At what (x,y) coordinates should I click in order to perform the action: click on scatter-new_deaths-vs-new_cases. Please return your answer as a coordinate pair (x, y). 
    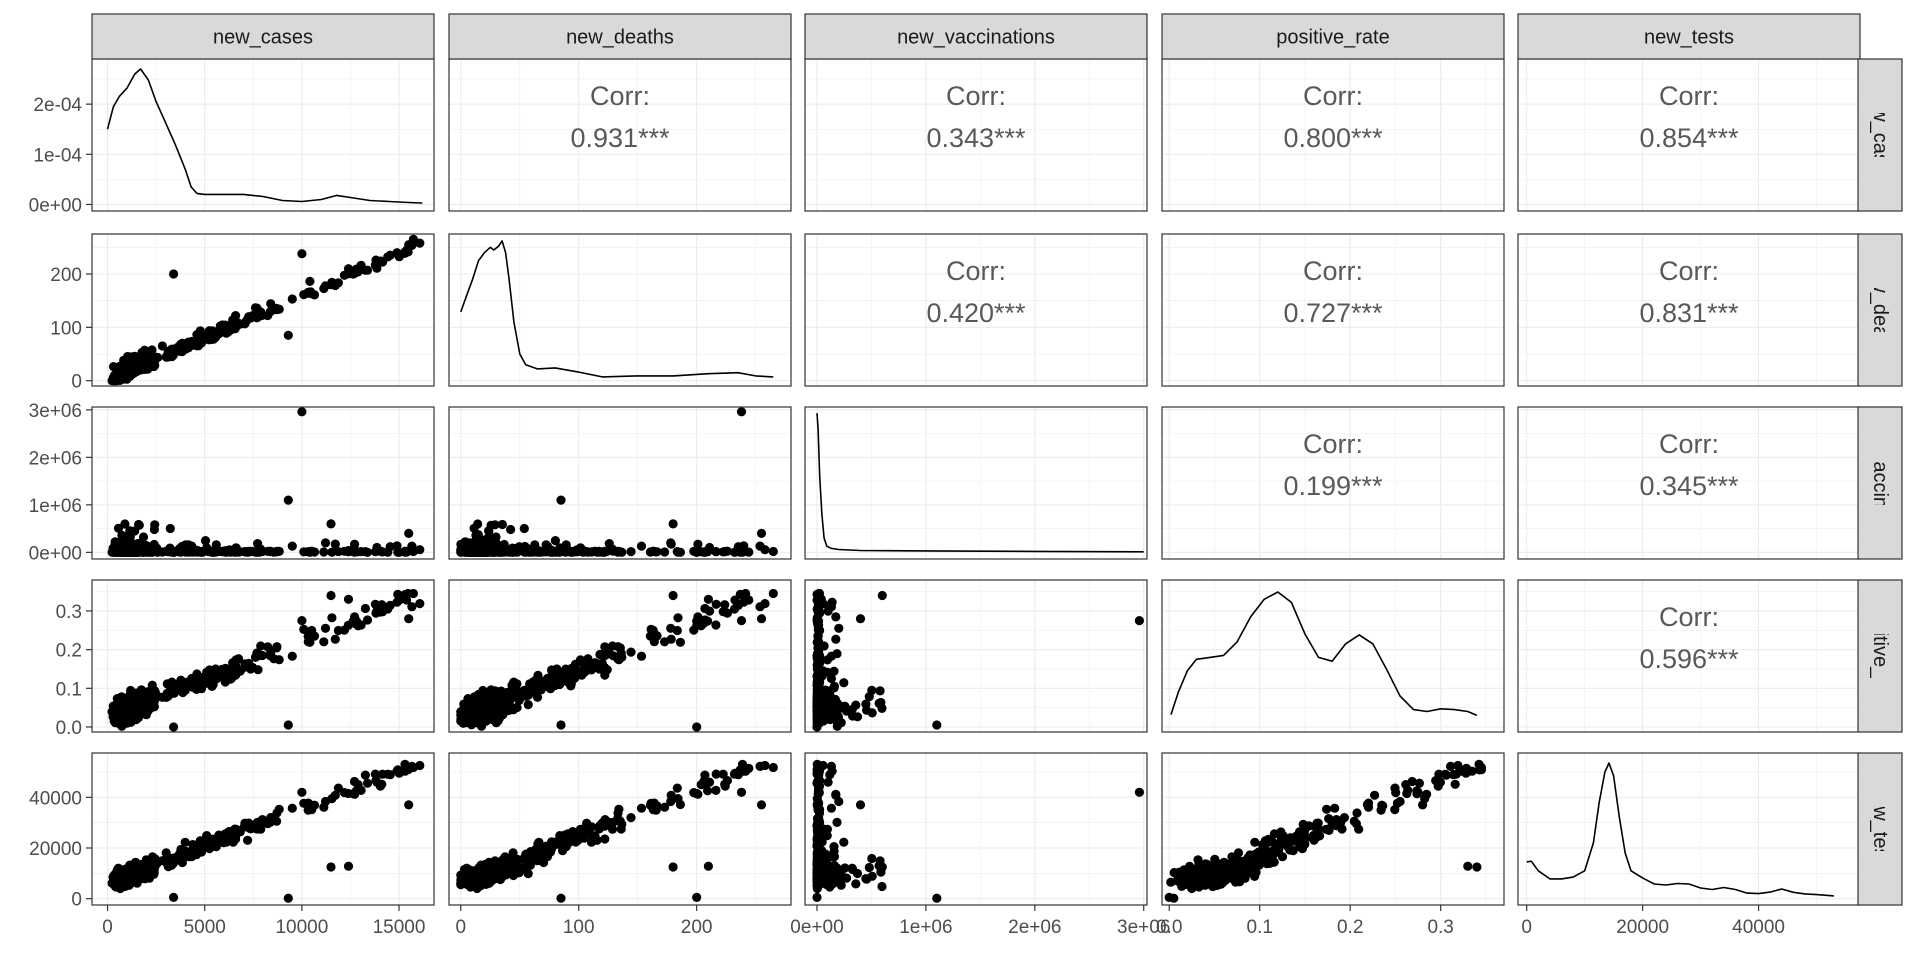
    Looking at the image, I should click on (266, 310).